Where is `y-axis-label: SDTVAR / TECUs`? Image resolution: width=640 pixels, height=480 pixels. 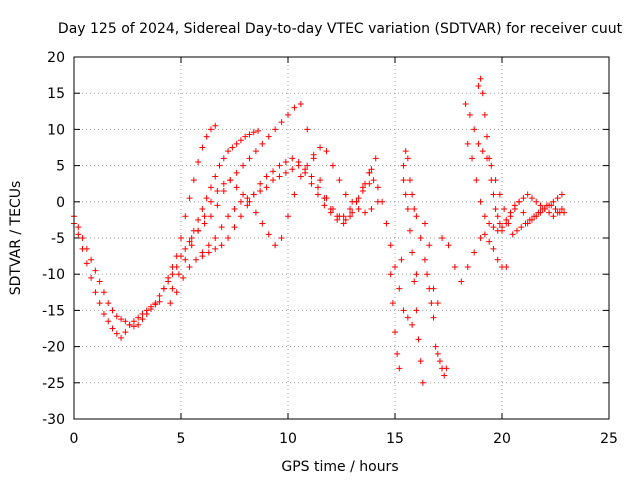 y-axis-label: SDTVAR / TECUs is located at coordinates (16, 238).